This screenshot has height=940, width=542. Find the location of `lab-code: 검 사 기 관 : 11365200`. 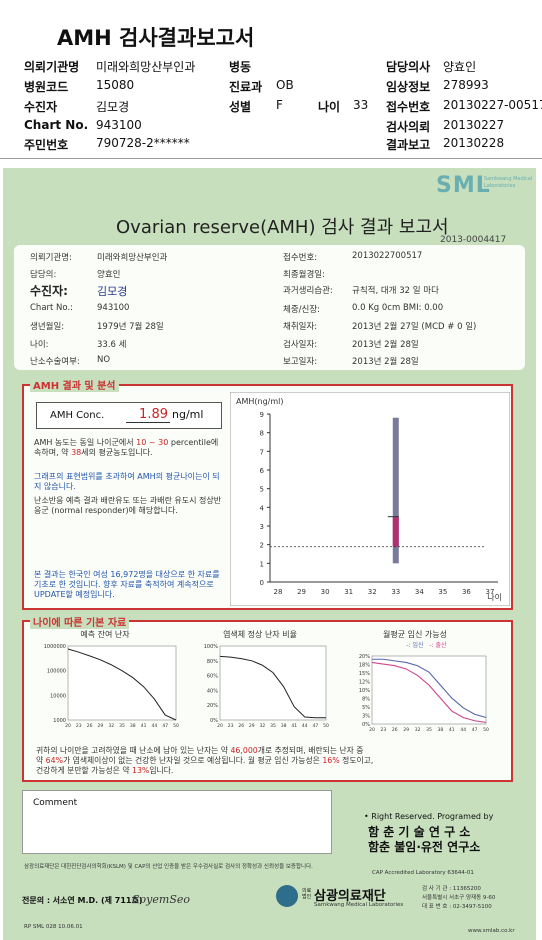

lab-code: 검 사 기 관 : 11365200 is located at coordinates (451, 889).